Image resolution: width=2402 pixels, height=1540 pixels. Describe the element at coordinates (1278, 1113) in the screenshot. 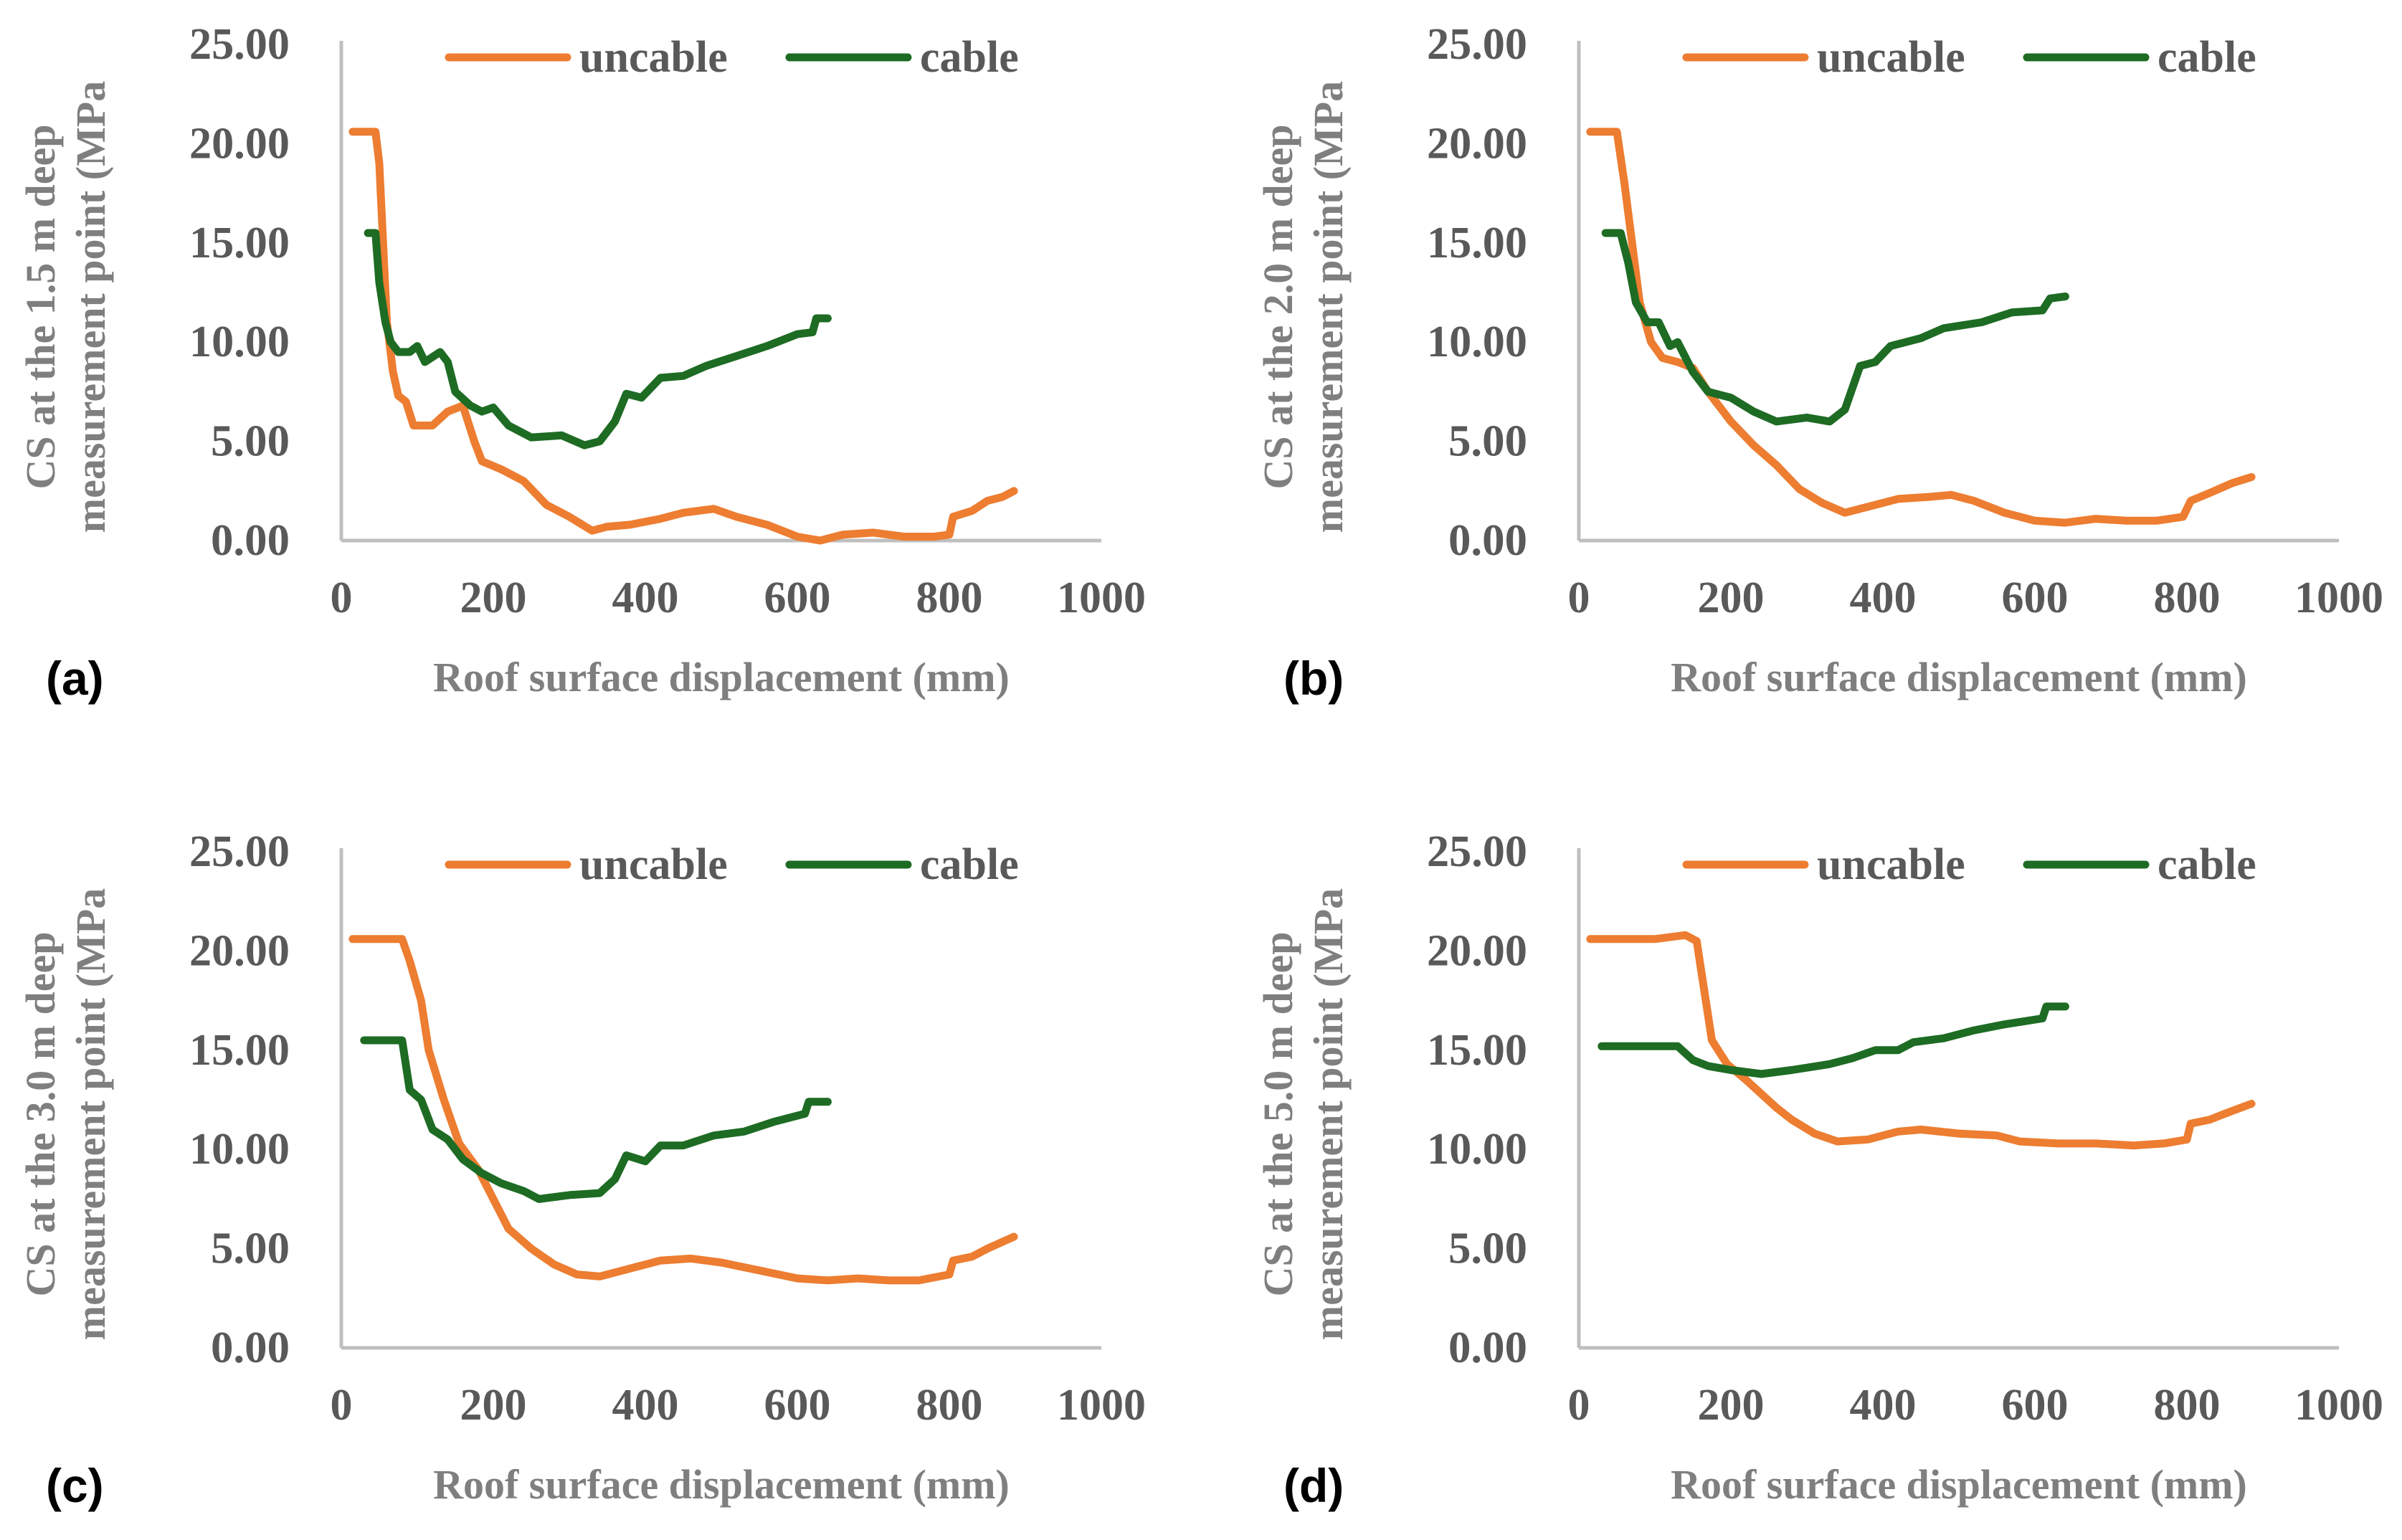

I see `y-axis-title-line: CS at the 5.0 m deep` at that location.